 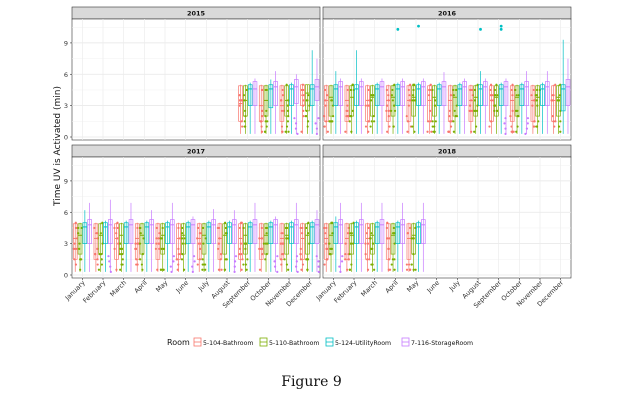 I want to click on legend-item-7-116-StorageRoom: 7-116-StorageRoom, so click(x=437, y=342).